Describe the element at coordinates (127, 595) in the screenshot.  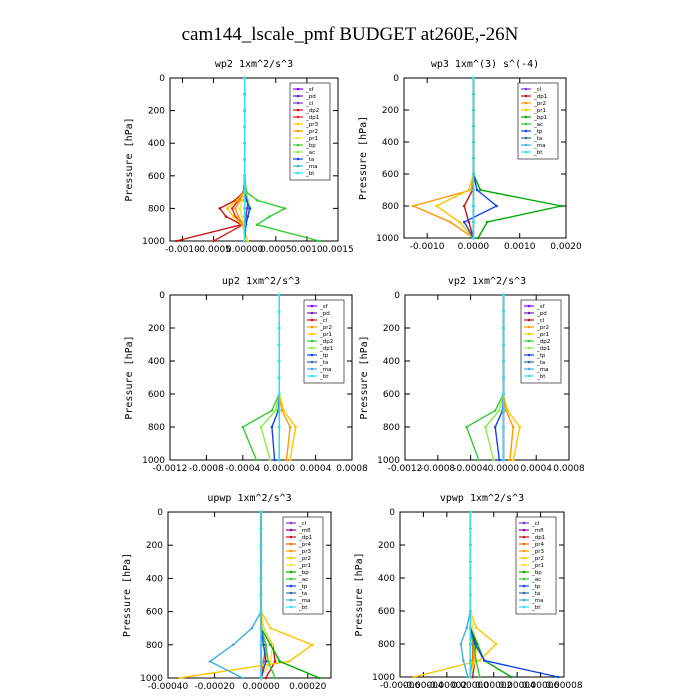
I see `y-axis-label: Pressure [hPa]` at that location.